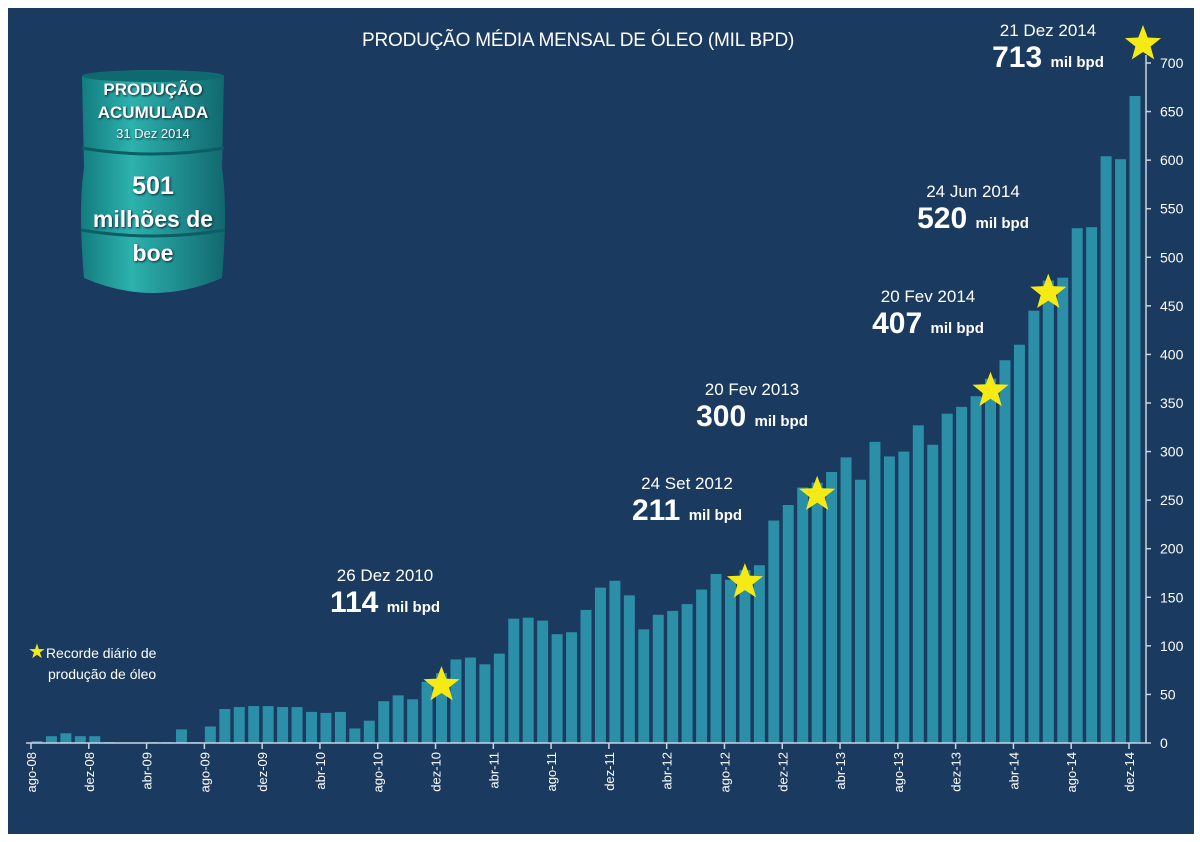 The image size is (1200, 842). I want to click on legend-line-1: Recorde diário de, so click(101, 653).